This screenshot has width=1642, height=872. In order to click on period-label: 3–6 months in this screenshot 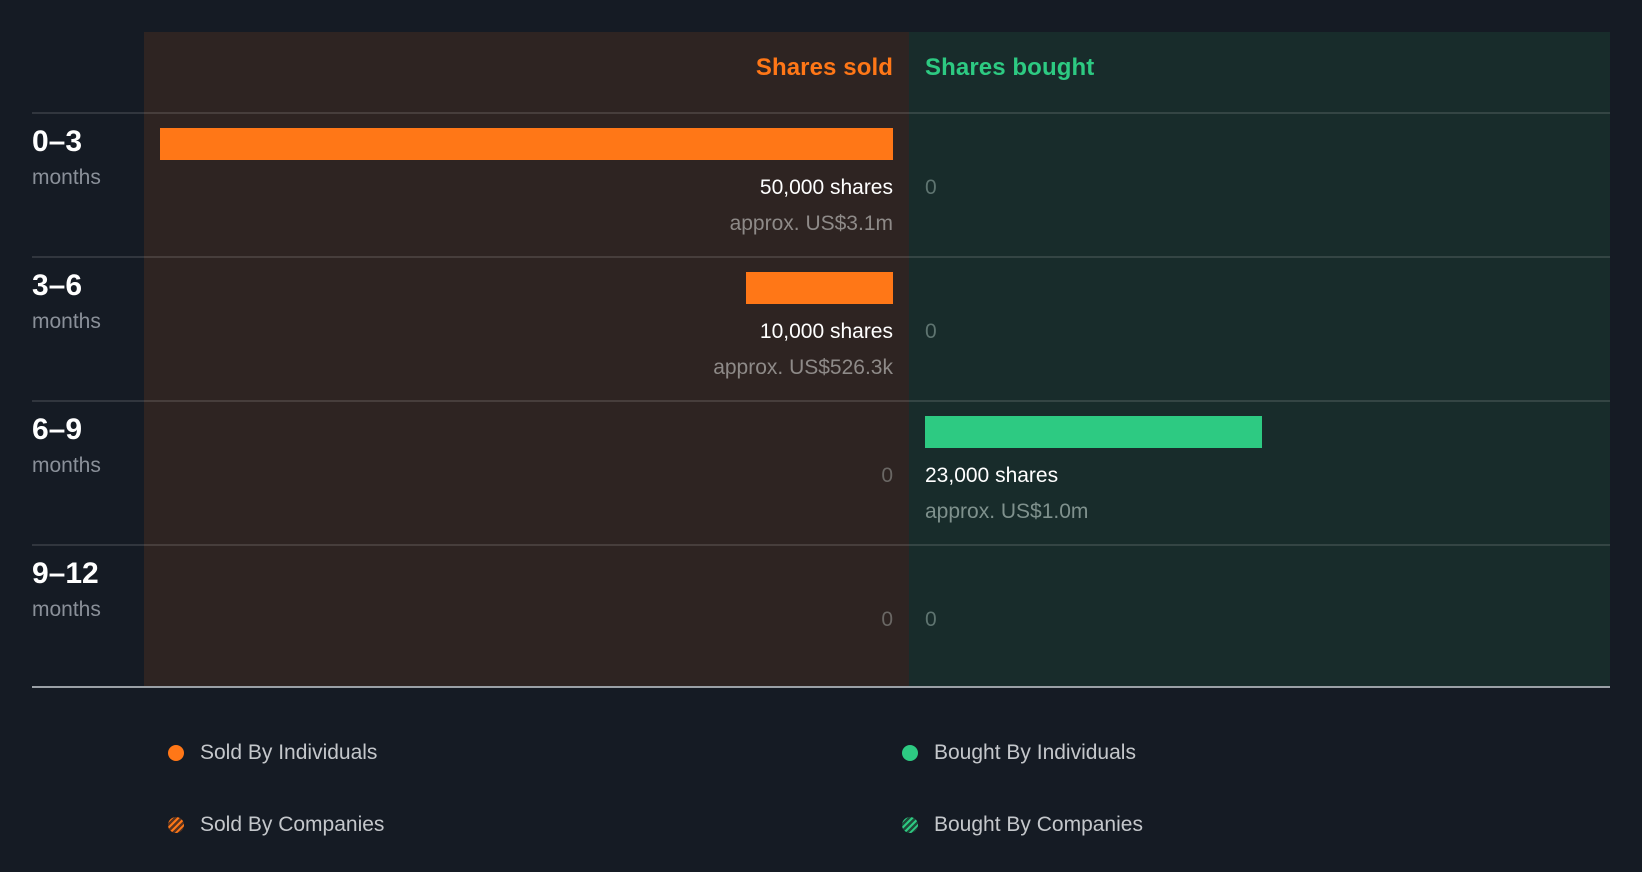, I will do `click(66, 302)`.